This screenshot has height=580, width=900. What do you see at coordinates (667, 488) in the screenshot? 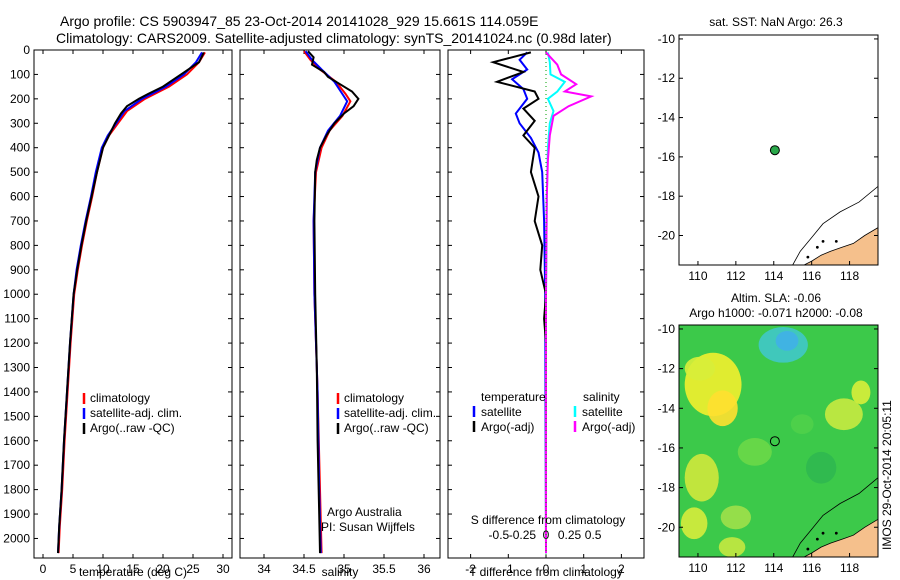
I see `sla-map-ytick-label: -18` at bounding box center [667, 488].